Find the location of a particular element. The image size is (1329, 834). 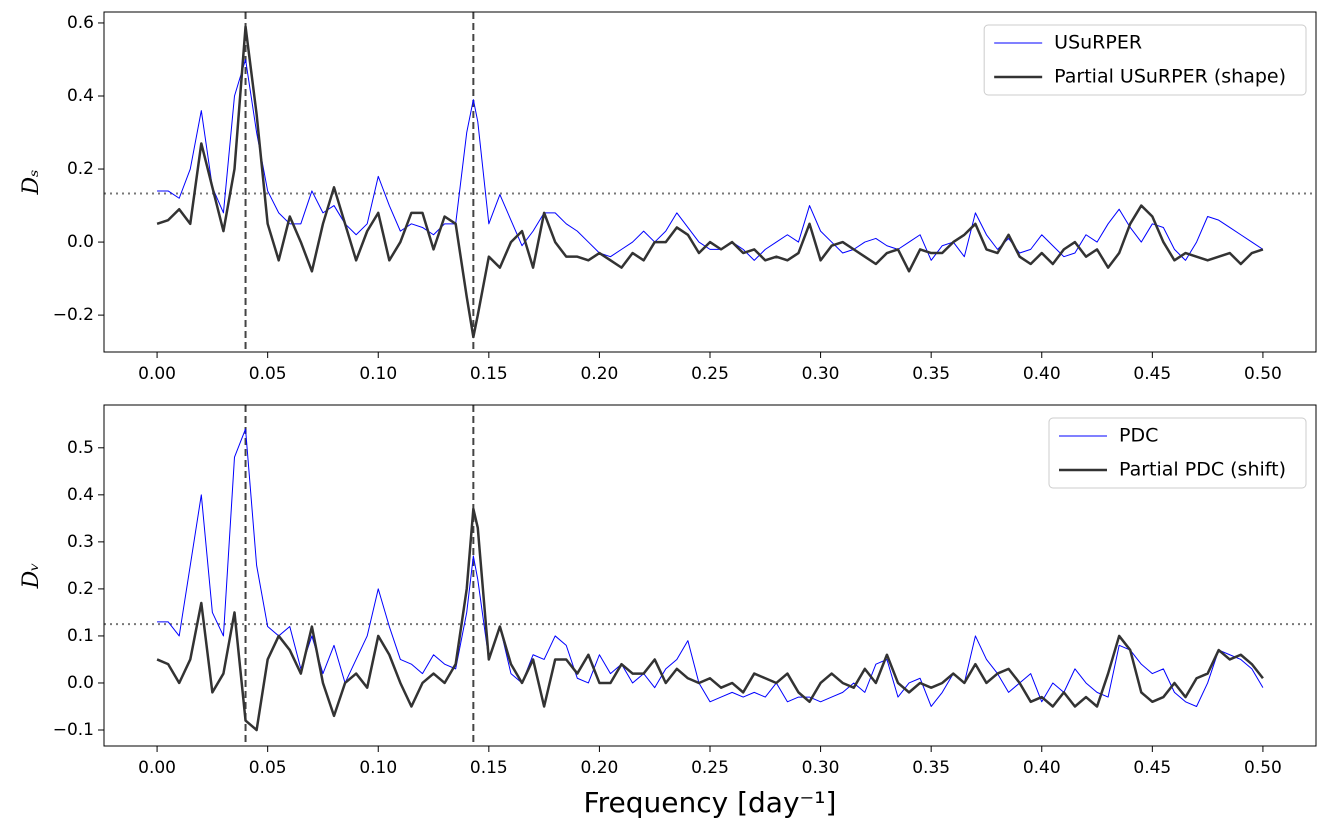

legend-label: Partial PDC (shift) is located at coordinates (1202, 470).